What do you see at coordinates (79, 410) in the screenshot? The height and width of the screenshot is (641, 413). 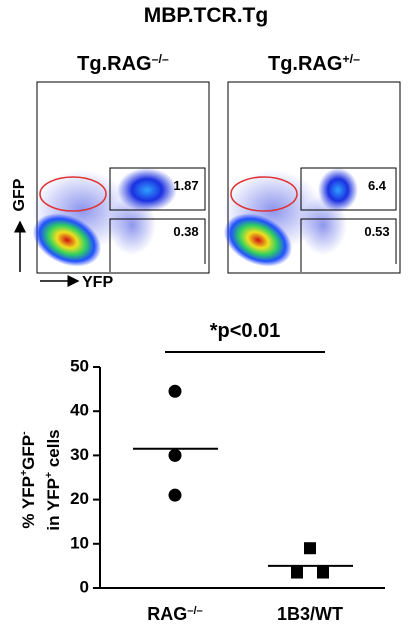 I see `y-tick-label: 40` at bounding box center [79, 410].